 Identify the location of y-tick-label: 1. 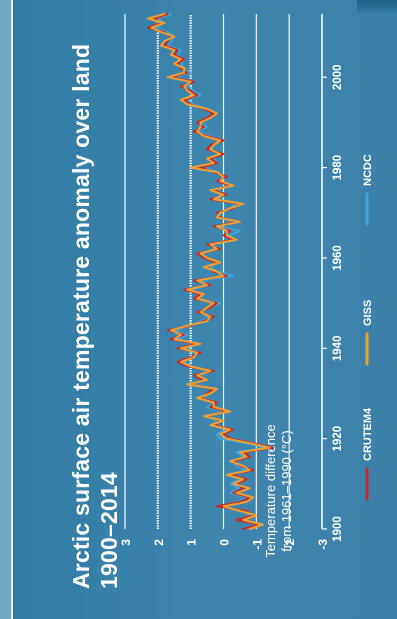
(192, 542).